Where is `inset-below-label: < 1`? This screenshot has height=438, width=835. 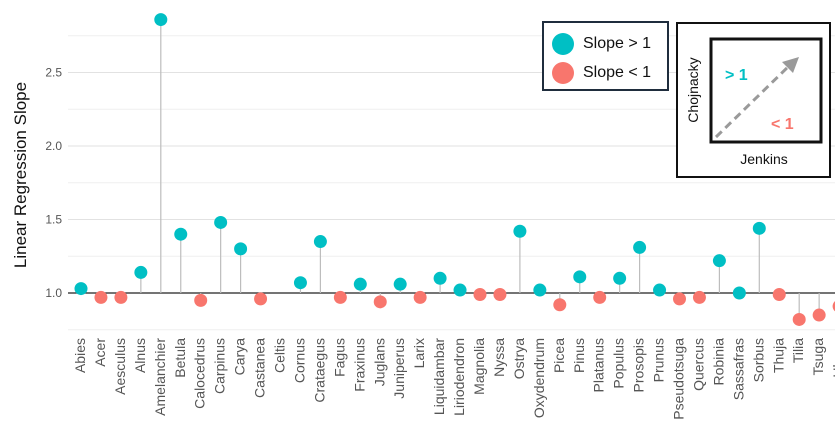 inset-below-label: < 1 is located at coordinates (782, 124).